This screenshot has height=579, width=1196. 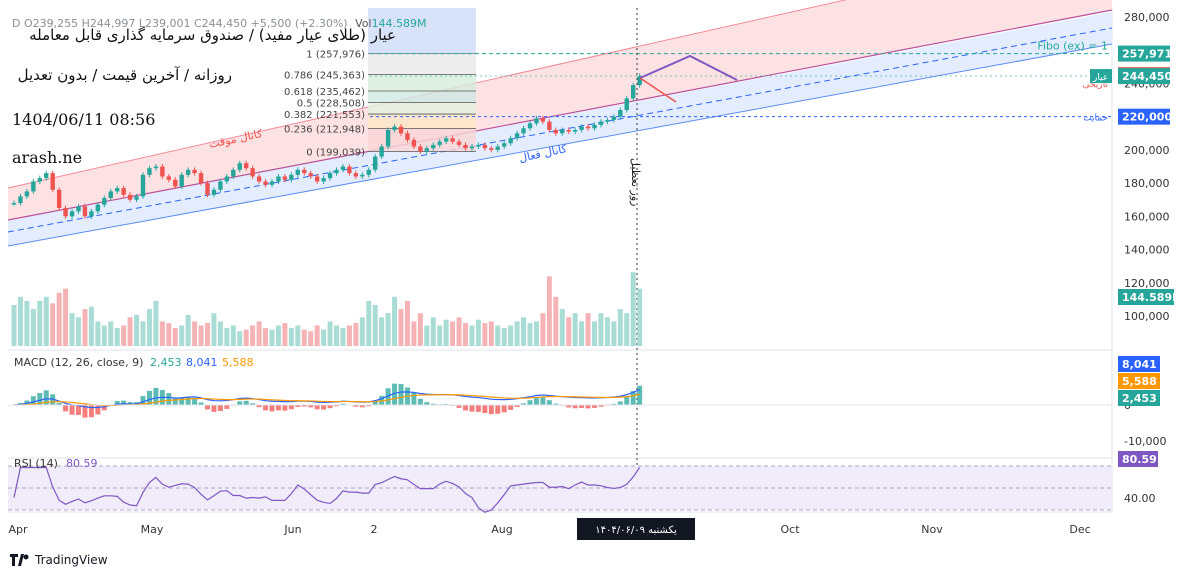 What do you see at coordinates (71, 560) in the screenshot?
I see `tradingview-label: TradingView` at bounding box center [71, 560].